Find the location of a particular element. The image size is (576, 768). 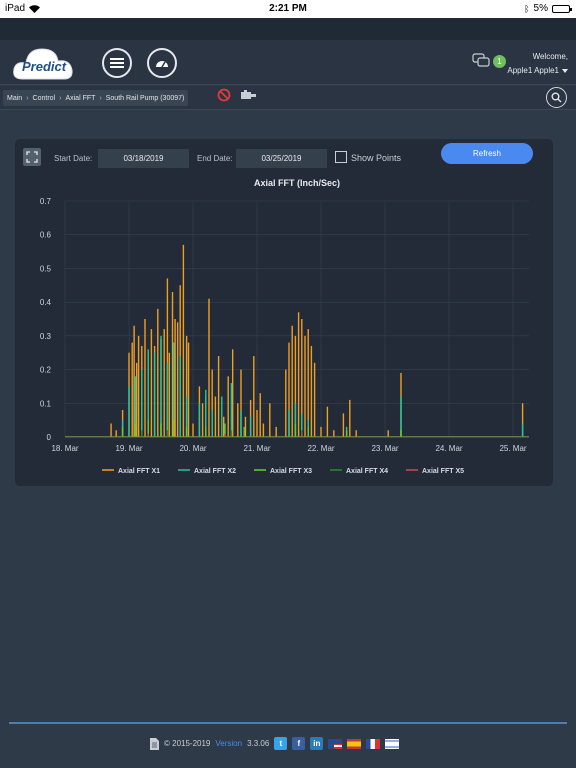

pump-icon is located at coordinates (248, 95).